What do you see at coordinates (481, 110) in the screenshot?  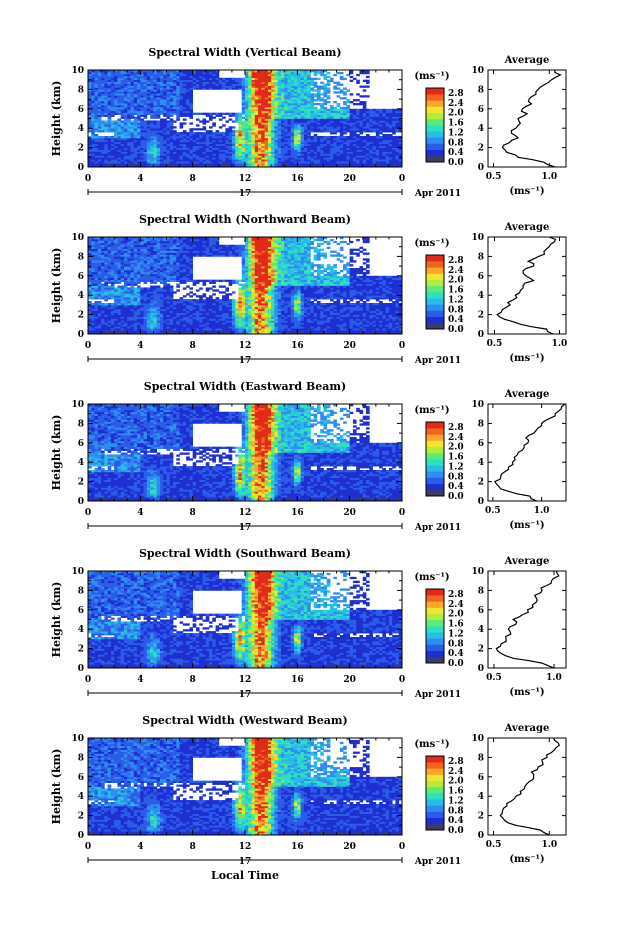 I see `average-y-tick-label: 6` at bounding box center [481, 110].